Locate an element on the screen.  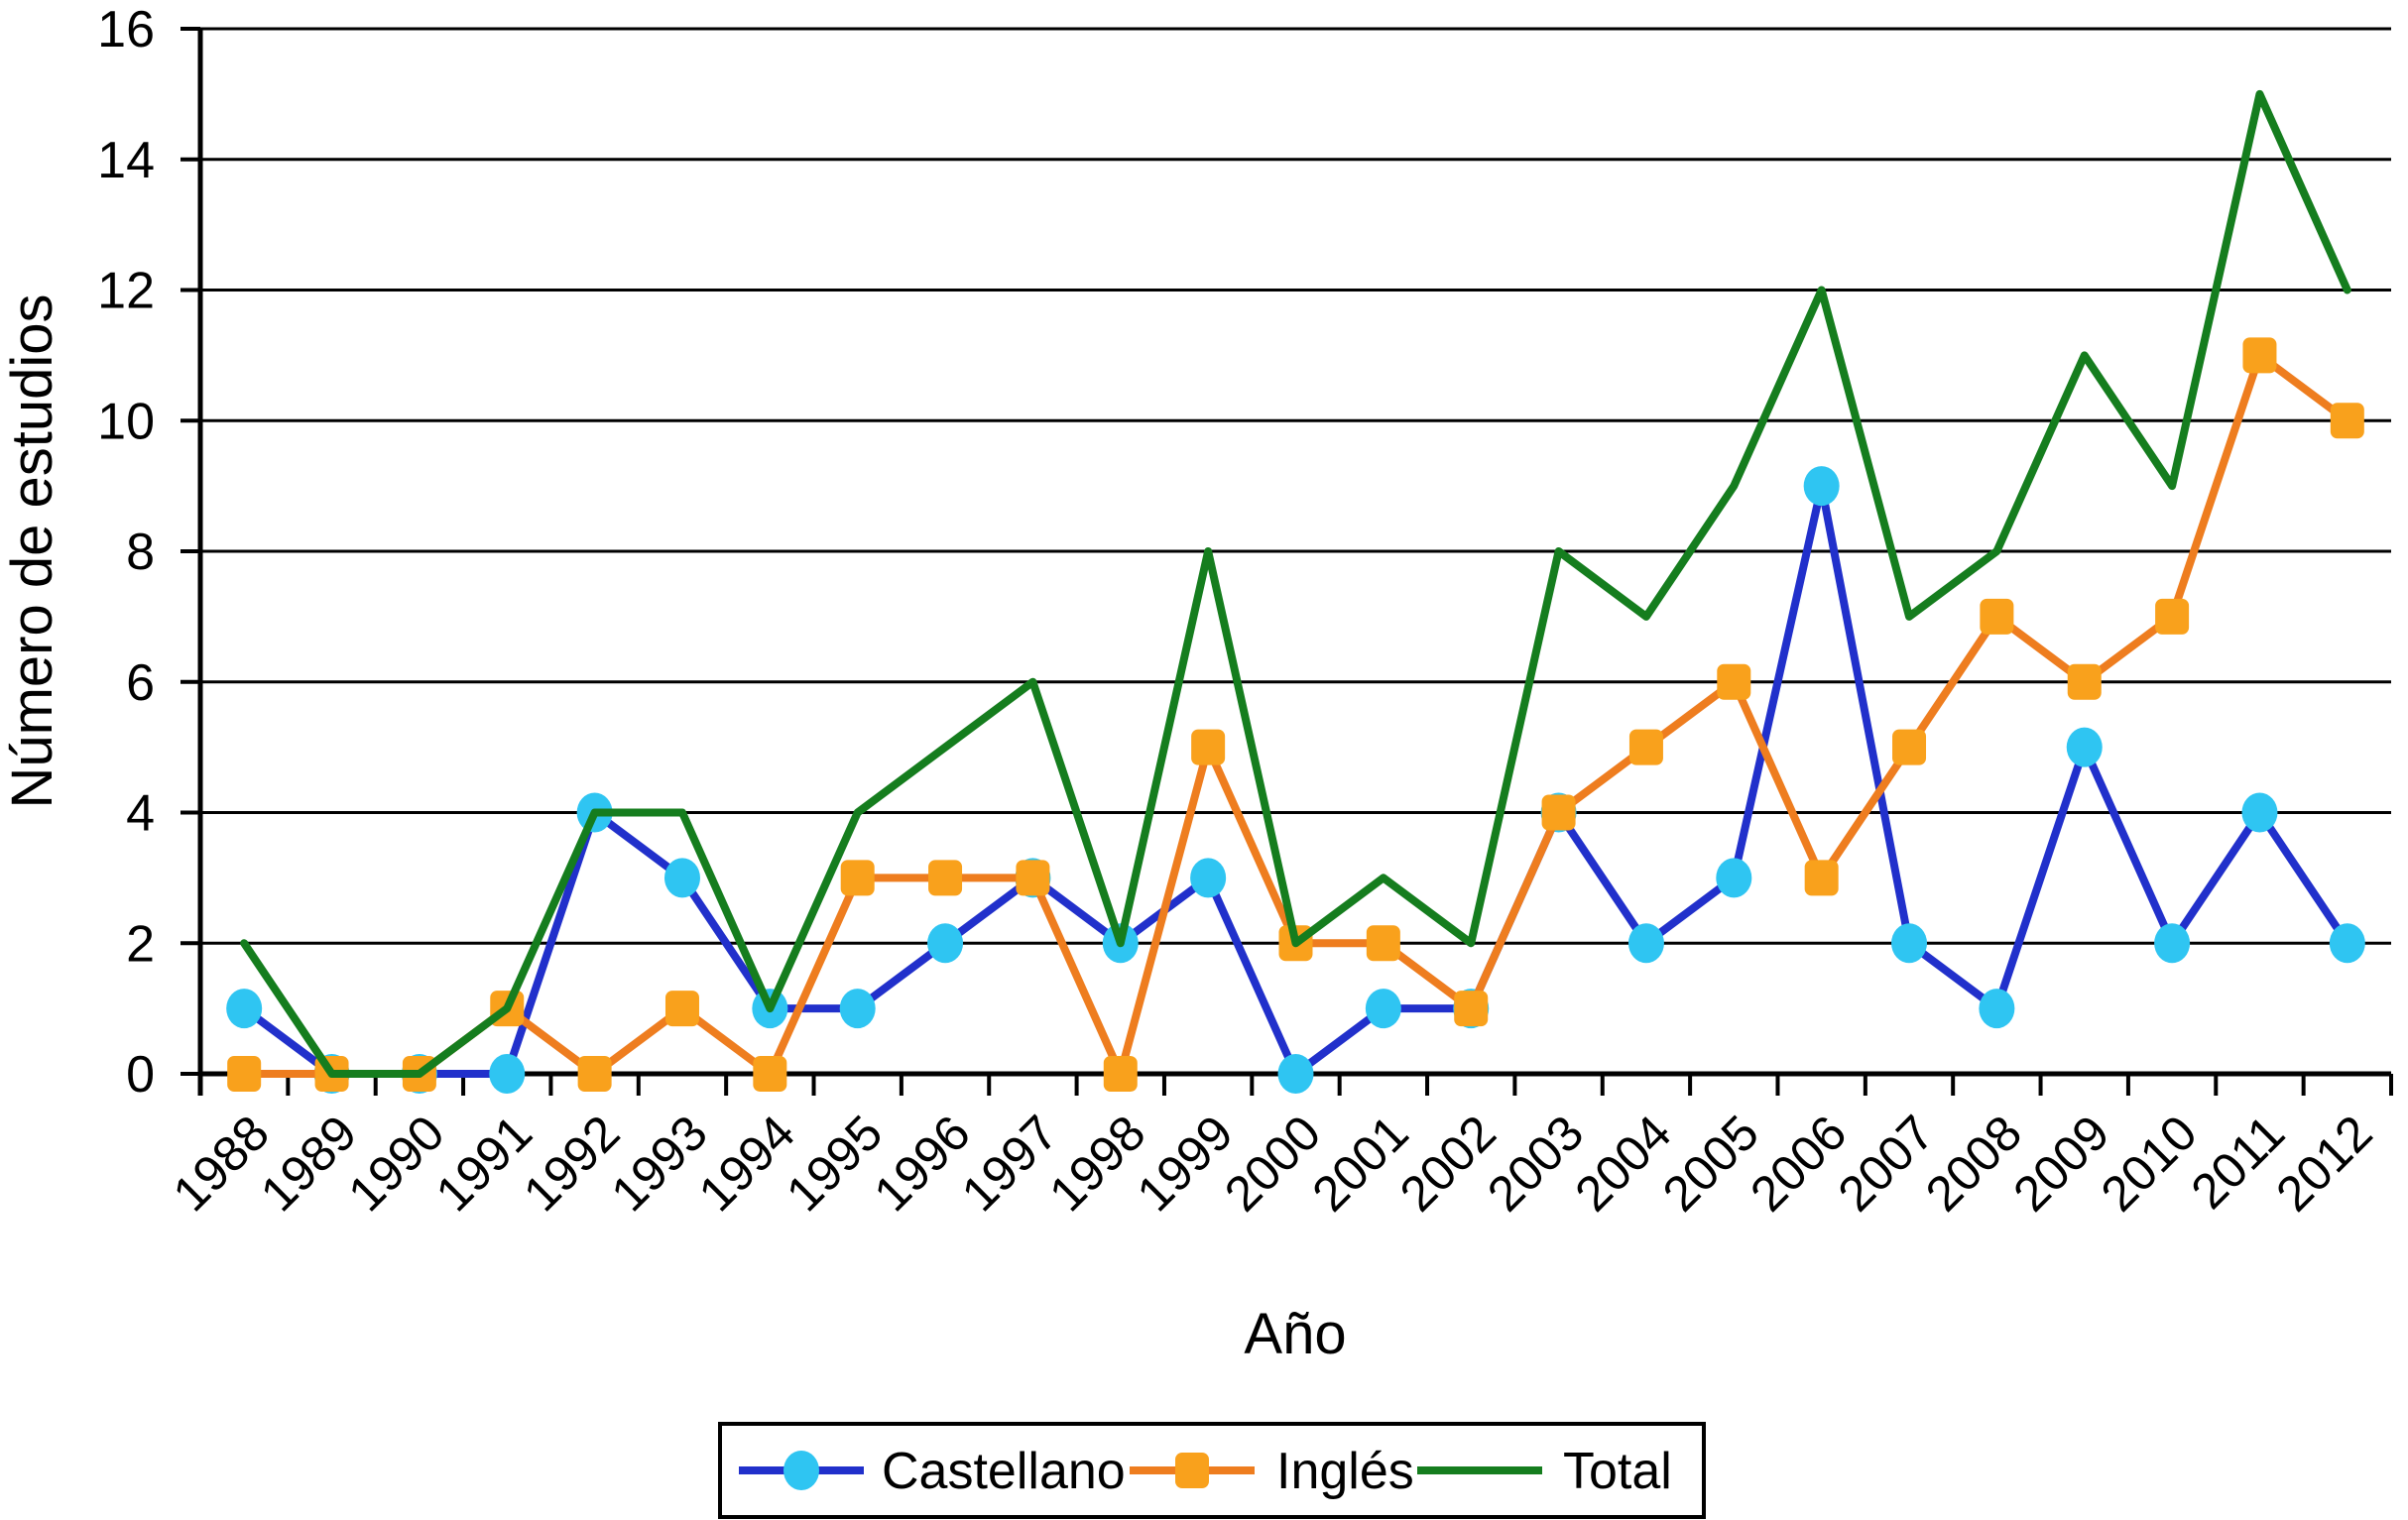
legend-label: Castellano is located at coordinates (1004, 1471).